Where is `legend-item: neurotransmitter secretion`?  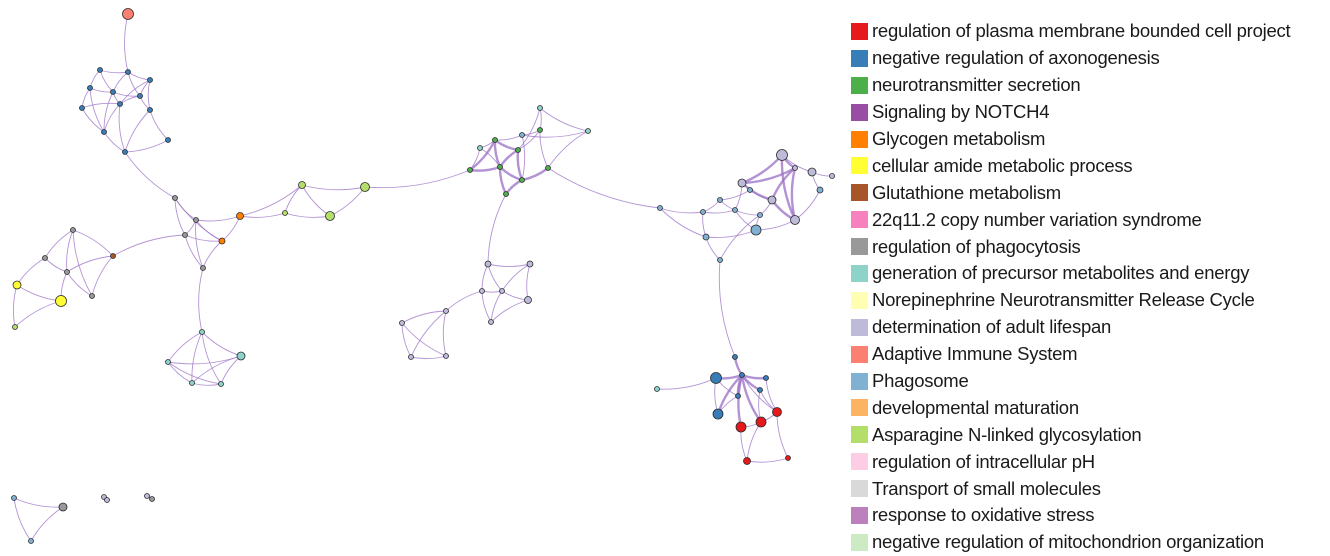 legend-item: neurotransmitter secretion is located at coordinates (1070, 85).